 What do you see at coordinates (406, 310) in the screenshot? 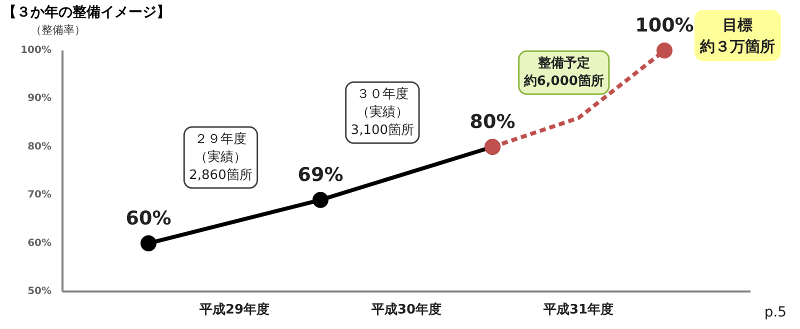
I see `x-tick-label: 平成30年度` at bounding box center [406, 310].